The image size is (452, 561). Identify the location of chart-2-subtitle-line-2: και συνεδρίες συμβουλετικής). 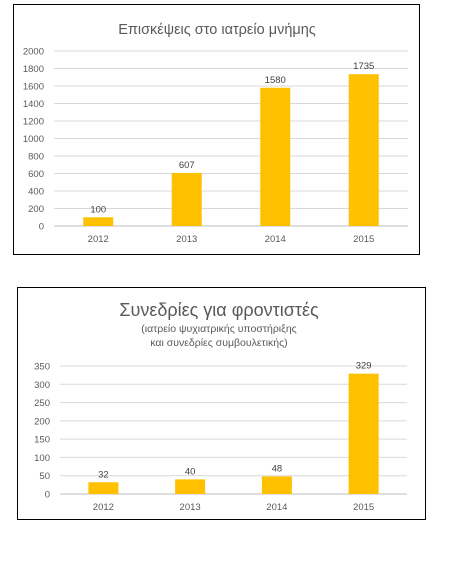
(218, 343).